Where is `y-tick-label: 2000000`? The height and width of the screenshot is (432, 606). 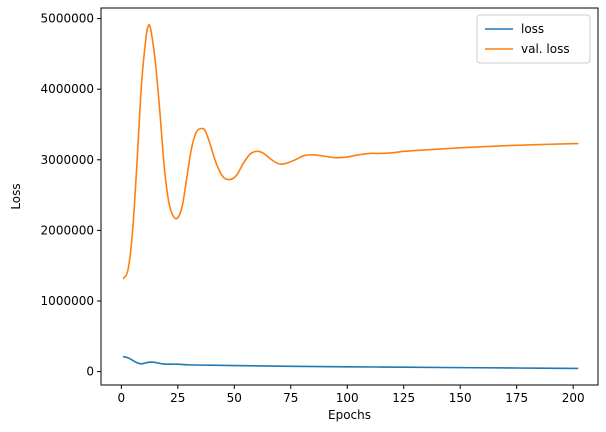
y-tick-label: 2000000 is located at coordinates (67, 230).